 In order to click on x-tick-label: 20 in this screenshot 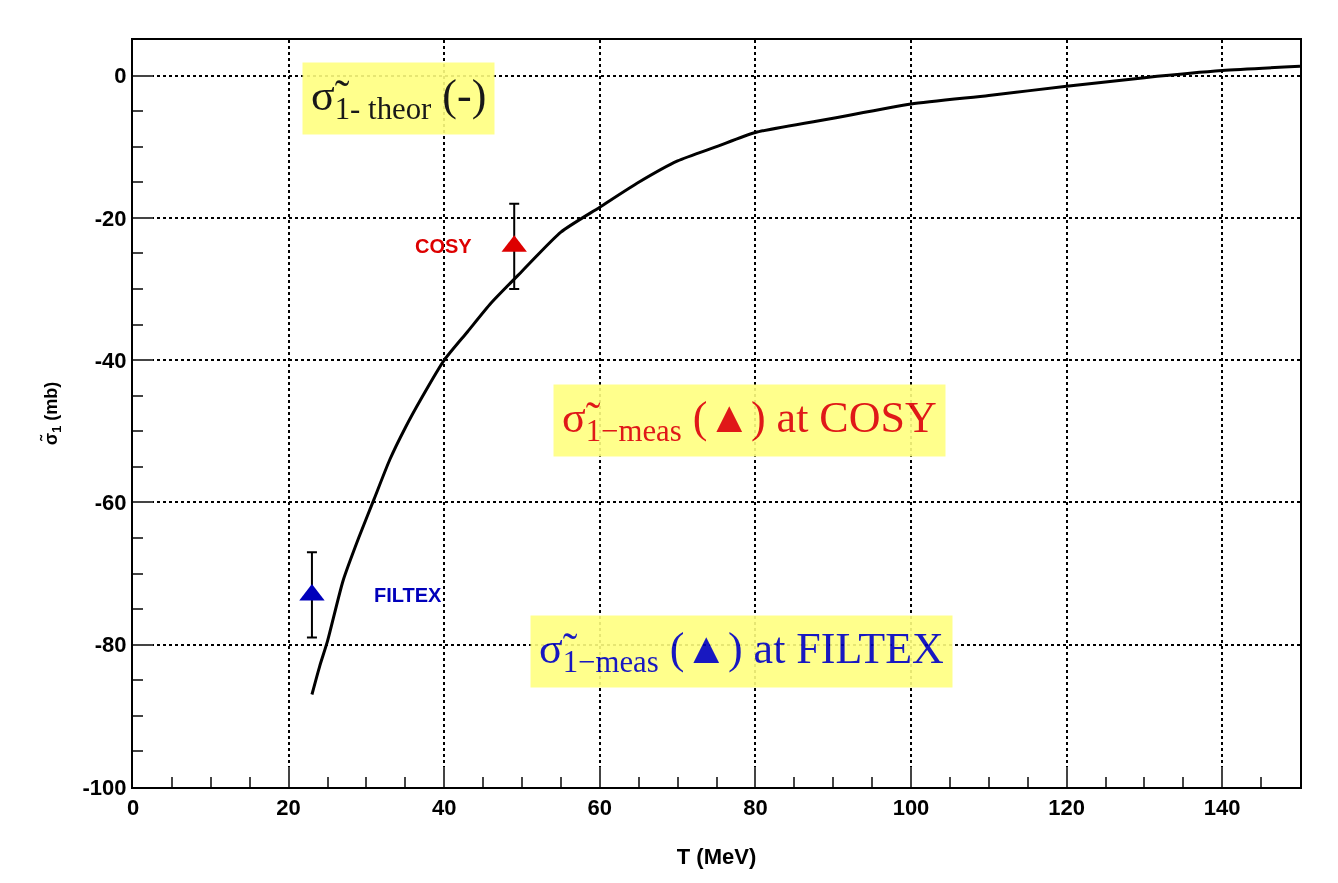, I will do `click(288, 808)`.